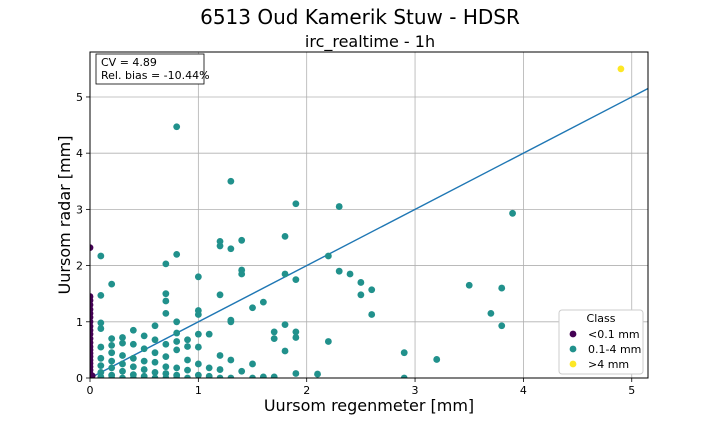 Image resolution: width=720 pixels, height=432 pixels. I want to click on legend-label: 0.1-4 mm, so click(614, 349).